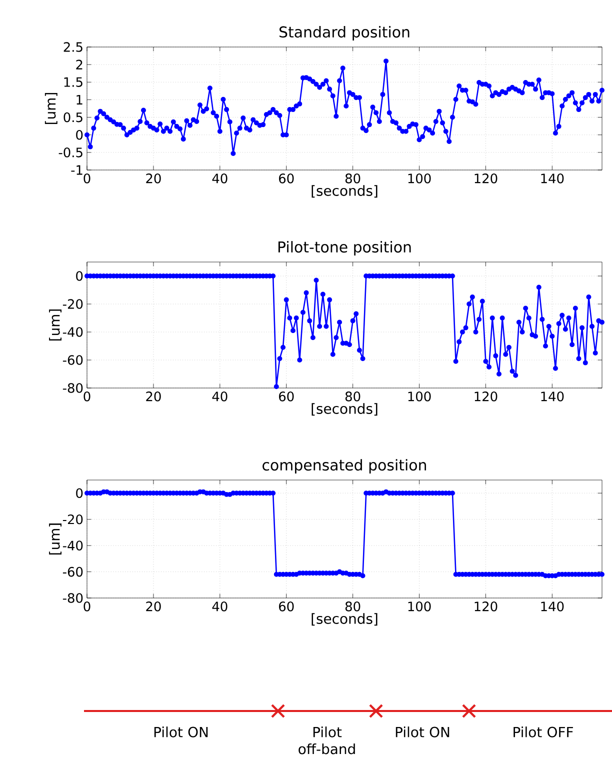  I want to click on y-tick-label: -1, so click(76, 170).